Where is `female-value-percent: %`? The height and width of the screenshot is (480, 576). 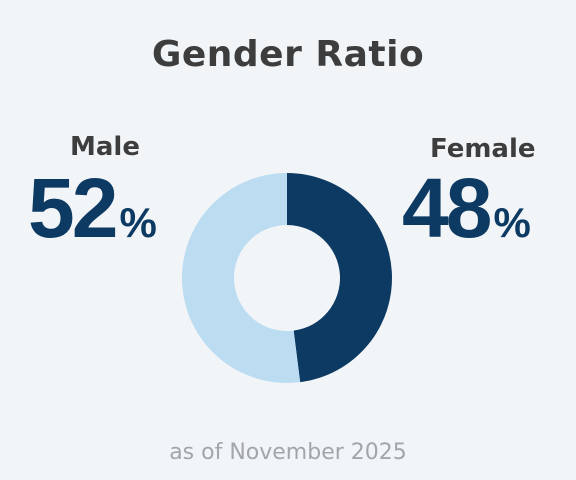
female-value-percent: % is located at coordinates (512, 222).